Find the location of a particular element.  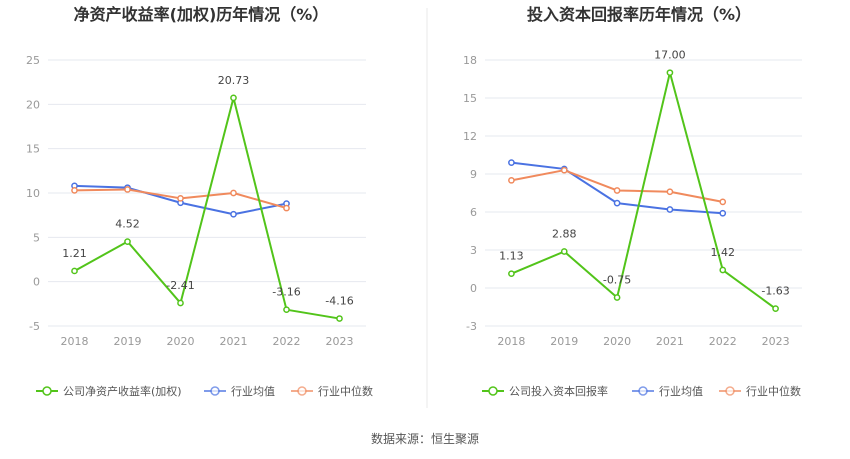

data-label: 17.00 is located at coordinates (670, 55).